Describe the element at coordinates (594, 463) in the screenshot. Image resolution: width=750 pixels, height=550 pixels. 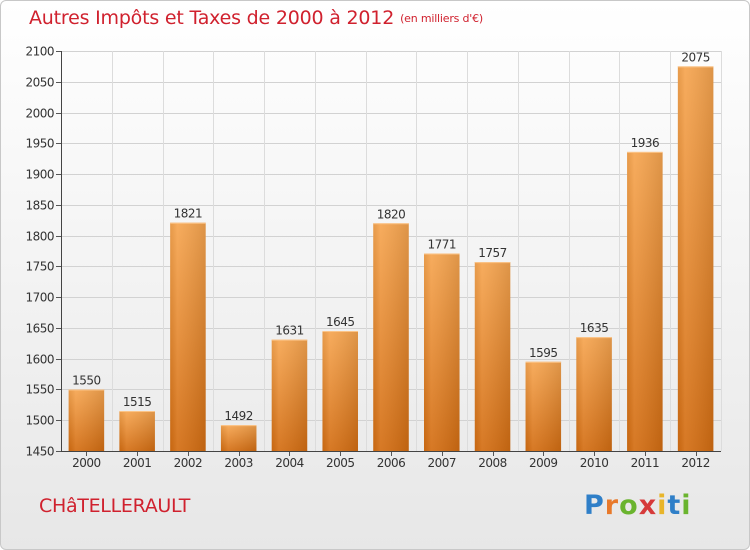
I see `x-tick-label: 2010` at that location.